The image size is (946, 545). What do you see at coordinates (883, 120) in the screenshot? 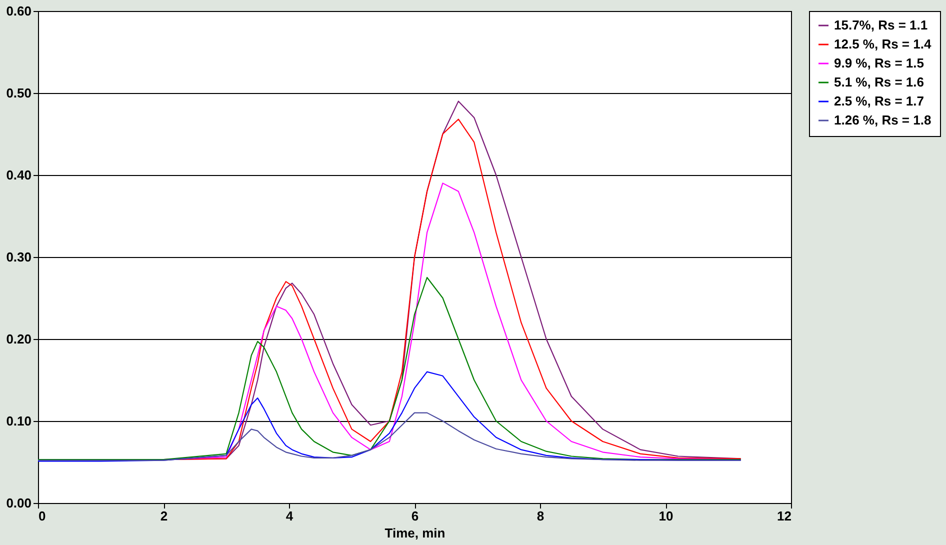
I see `legend-label: 1.26 %, Rs = 1.8` at bounding box center [883, 120].